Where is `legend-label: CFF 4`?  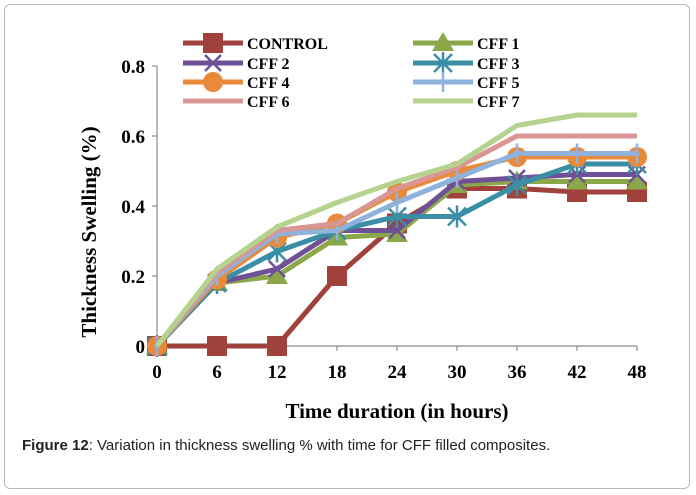
legend-label: CFF 4 is located at coordinates (268, 83).